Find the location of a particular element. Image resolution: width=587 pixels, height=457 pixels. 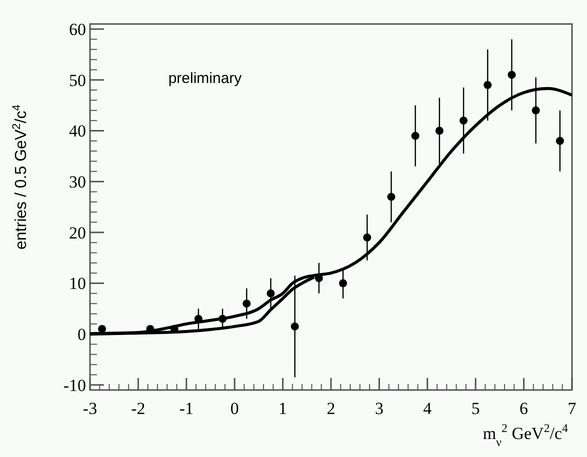

x-tick-label: 4 is located at coordinates (427, 408).